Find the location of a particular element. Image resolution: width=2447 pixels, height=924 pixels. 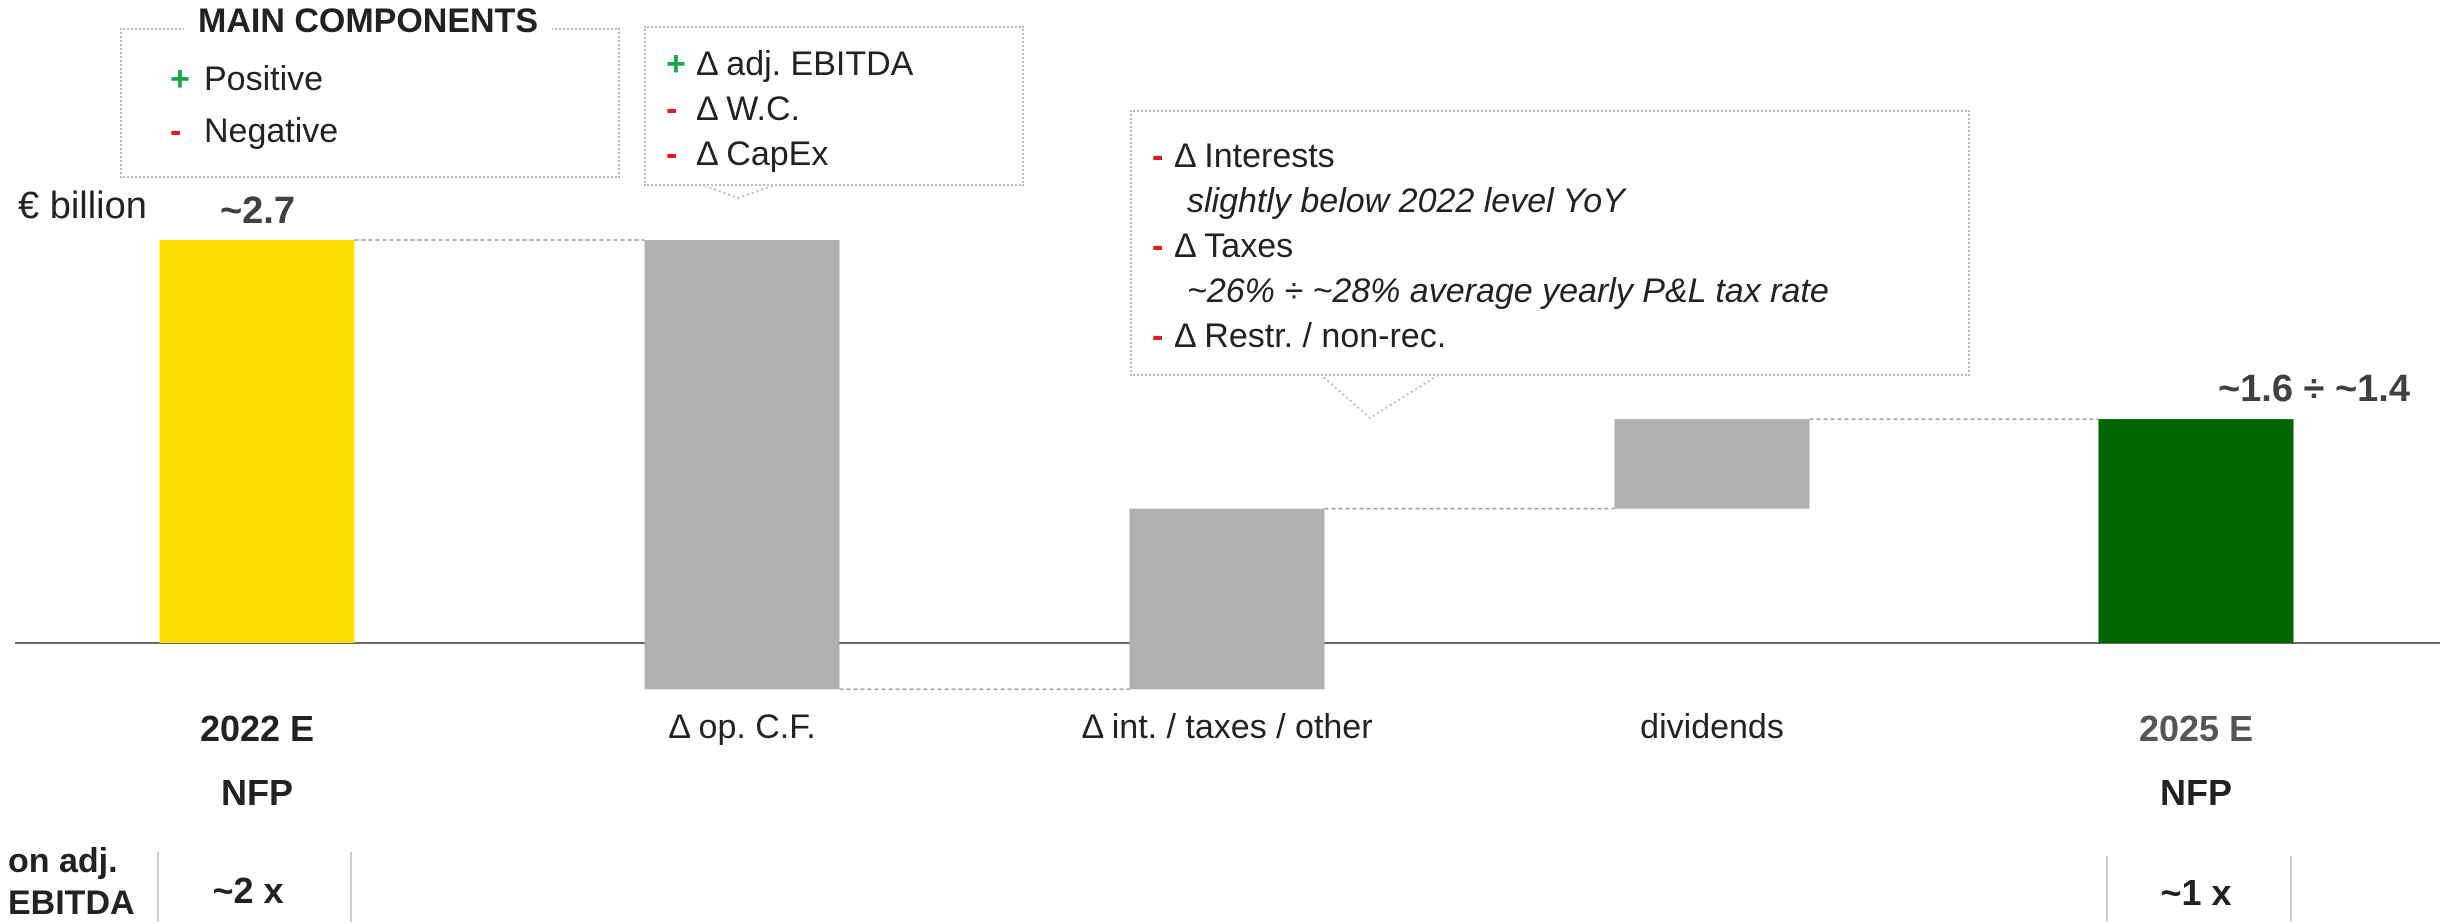

callout-op-cf: + Δ adj. EBITDA -Δ W.C. -Δ CapEx is located at coordinates (834, 106).